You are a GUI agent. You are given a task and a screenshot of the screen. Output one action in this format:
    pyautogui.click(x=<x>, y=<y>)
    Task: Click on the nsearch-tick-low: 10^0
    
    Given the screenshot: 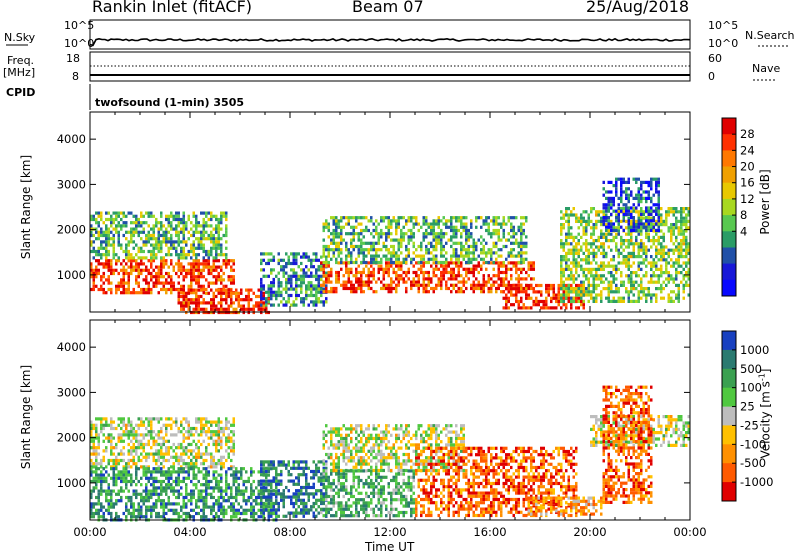 What is the action you would take?
    pyautogui.click(x=723, y=43)
    